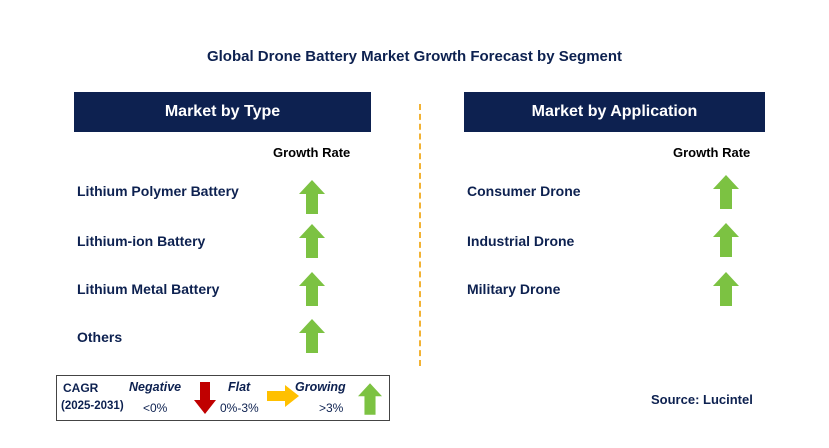 Image resolution: width=829 pixels, height=448 pixels. Describe the element at coordinates (712, 152) in the screenshot. I see `application-growth-rate-label: Growth Rate` at that location.